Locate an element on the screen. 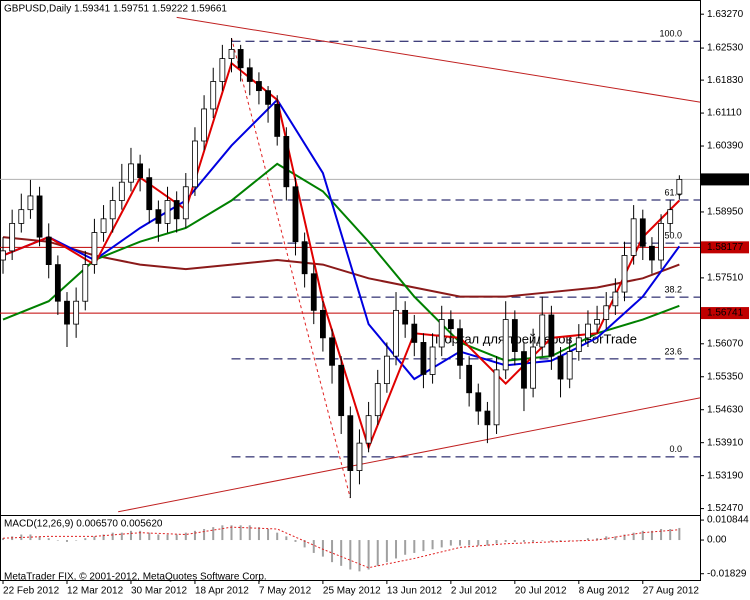 The width and height of the screenshot is (750, 600). y-tick-label: 1.60390 is located at coordinates (725, 146).